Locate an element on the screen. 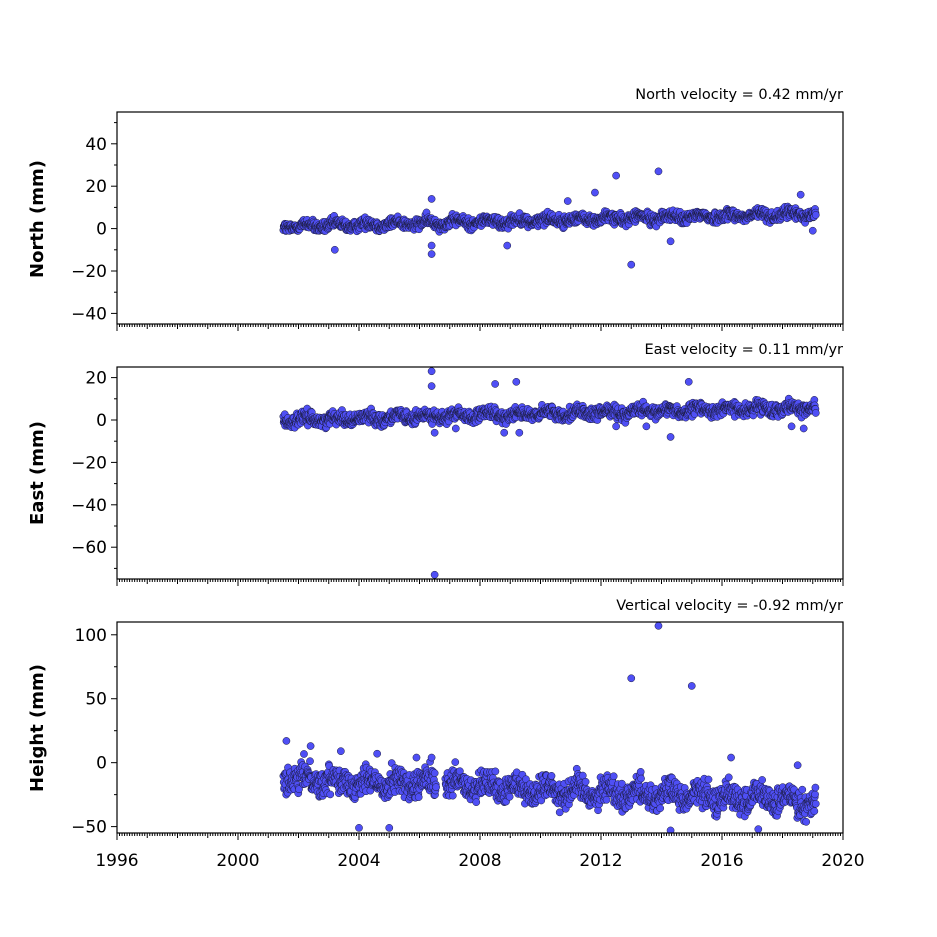 Image resolution: width=937 pixels, height=937 pixels. y-ticks: −60 −40 −20 0 20 is located at coordinates (94, 469).